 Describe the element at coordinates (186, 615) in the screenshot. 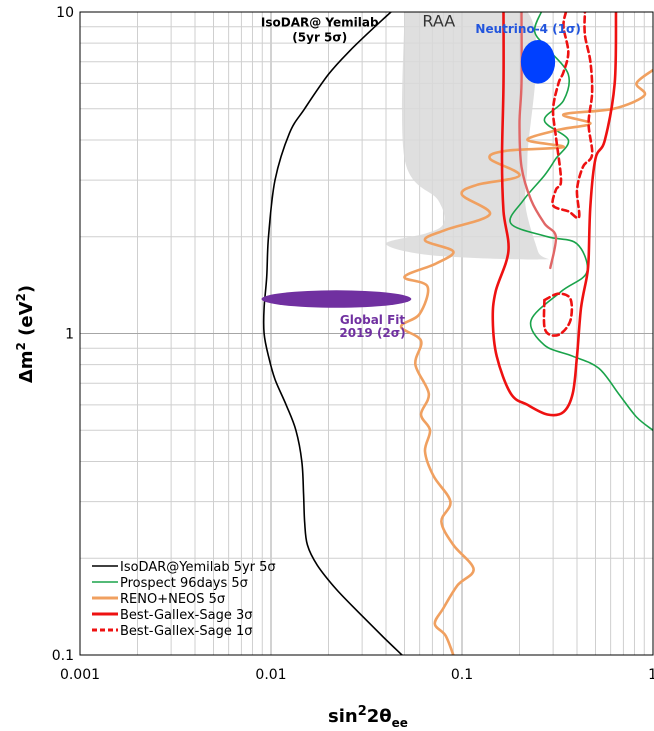

I see `legend-label: Best-Gallex-Sage 3σ` at that location.